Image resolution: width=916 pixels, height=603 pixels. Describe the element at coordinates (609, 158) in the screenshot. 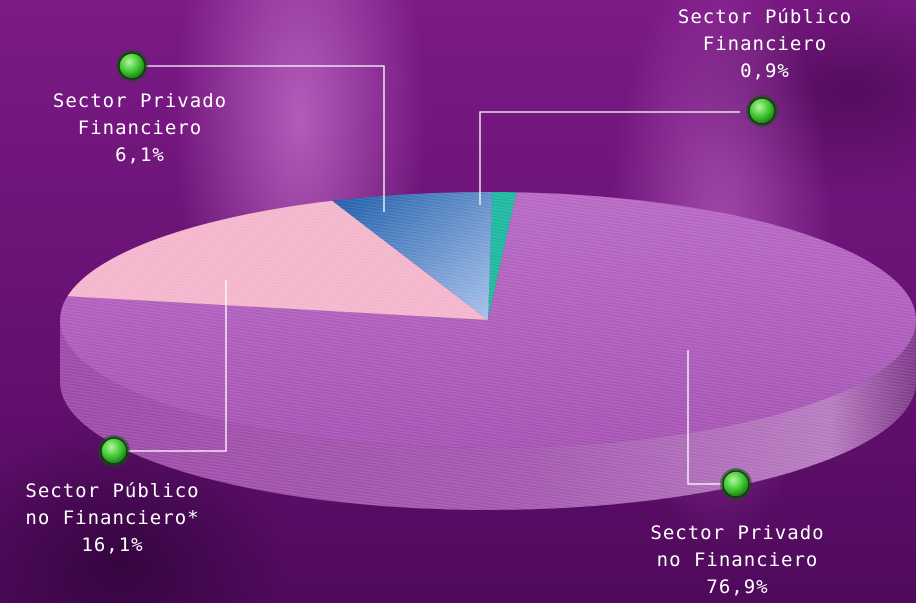

I see `leader-sector-publico-financiero` at that location.